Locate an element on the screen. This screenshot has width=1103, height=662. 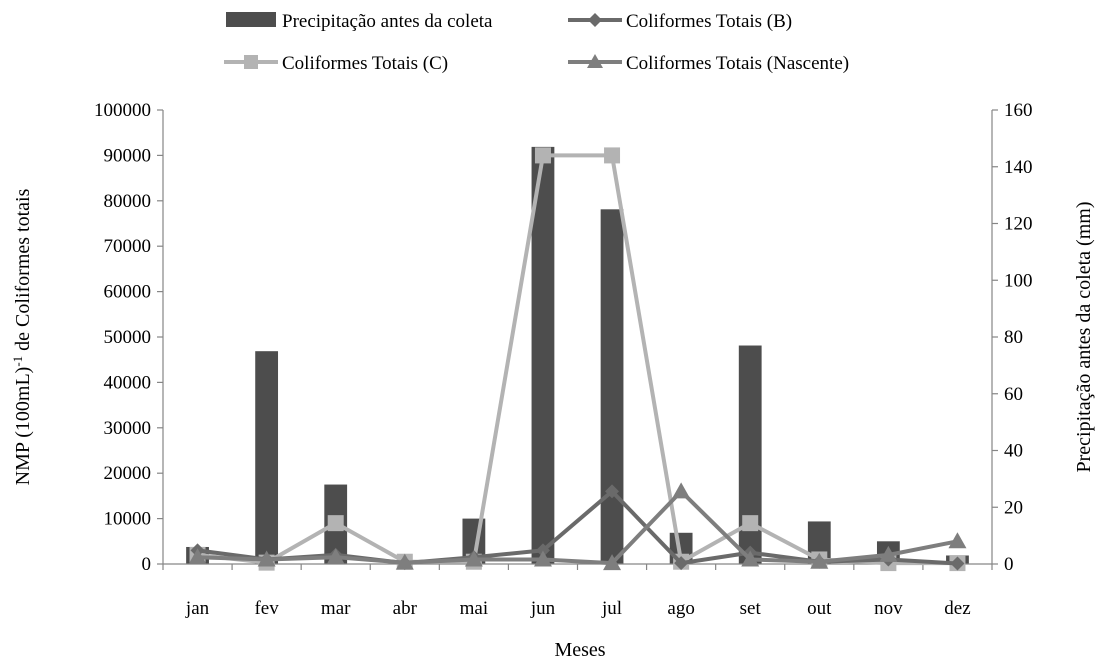
y-left-tick-label: 0 is located at coordinates (147, 564).